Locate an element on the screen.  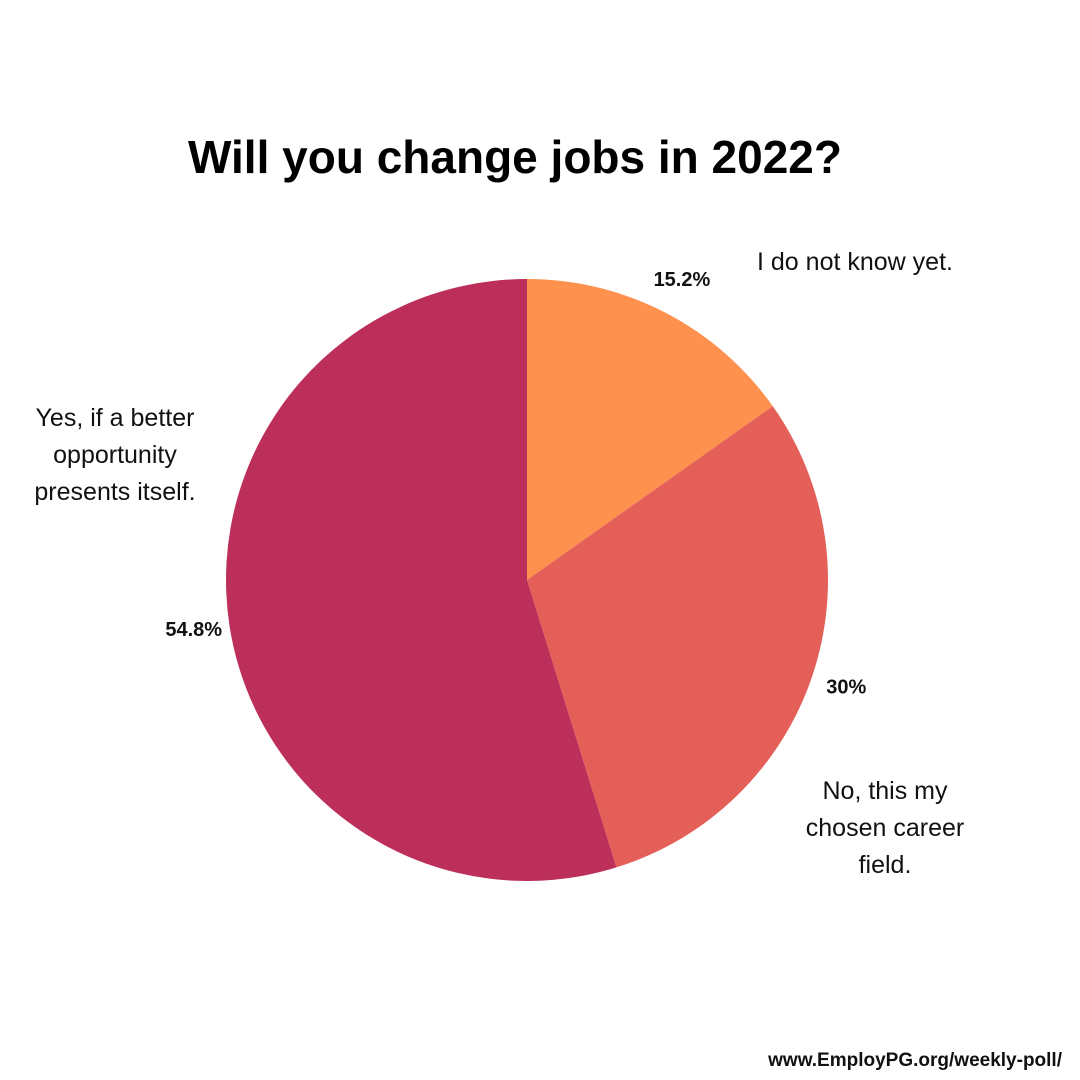
category-label: No, this my chosen career field. is located at coordinates (885, 828).